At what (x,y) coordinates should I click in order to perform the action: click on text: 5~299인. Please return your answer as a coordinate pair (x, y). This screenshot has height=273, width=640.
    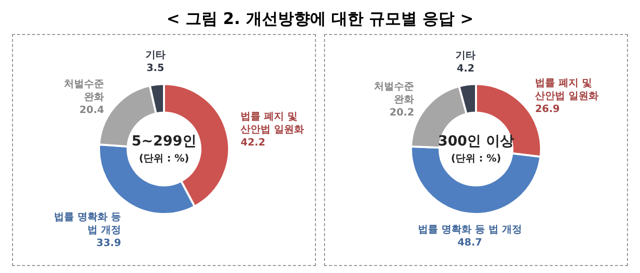
    Looking at the image, I should click on (164, 142).